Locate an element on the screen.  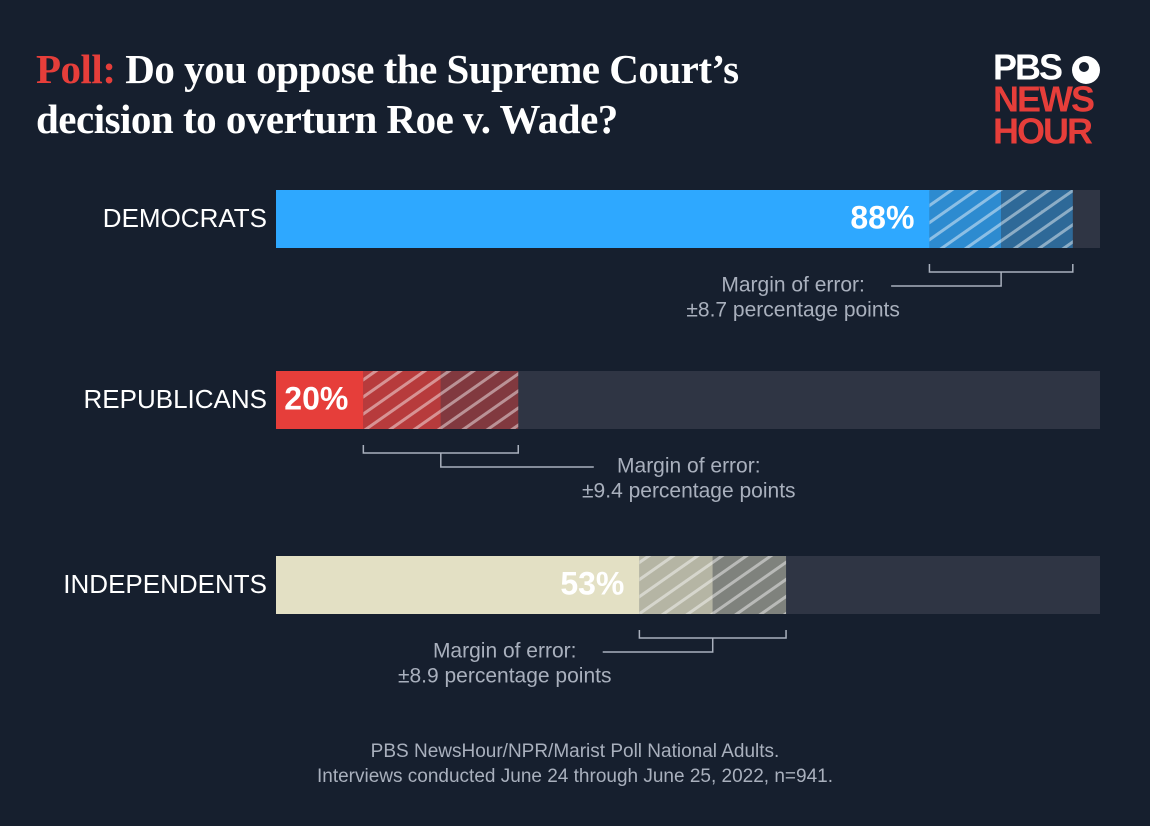
logo-news: NEWS is located at coordinates (1043, 99).